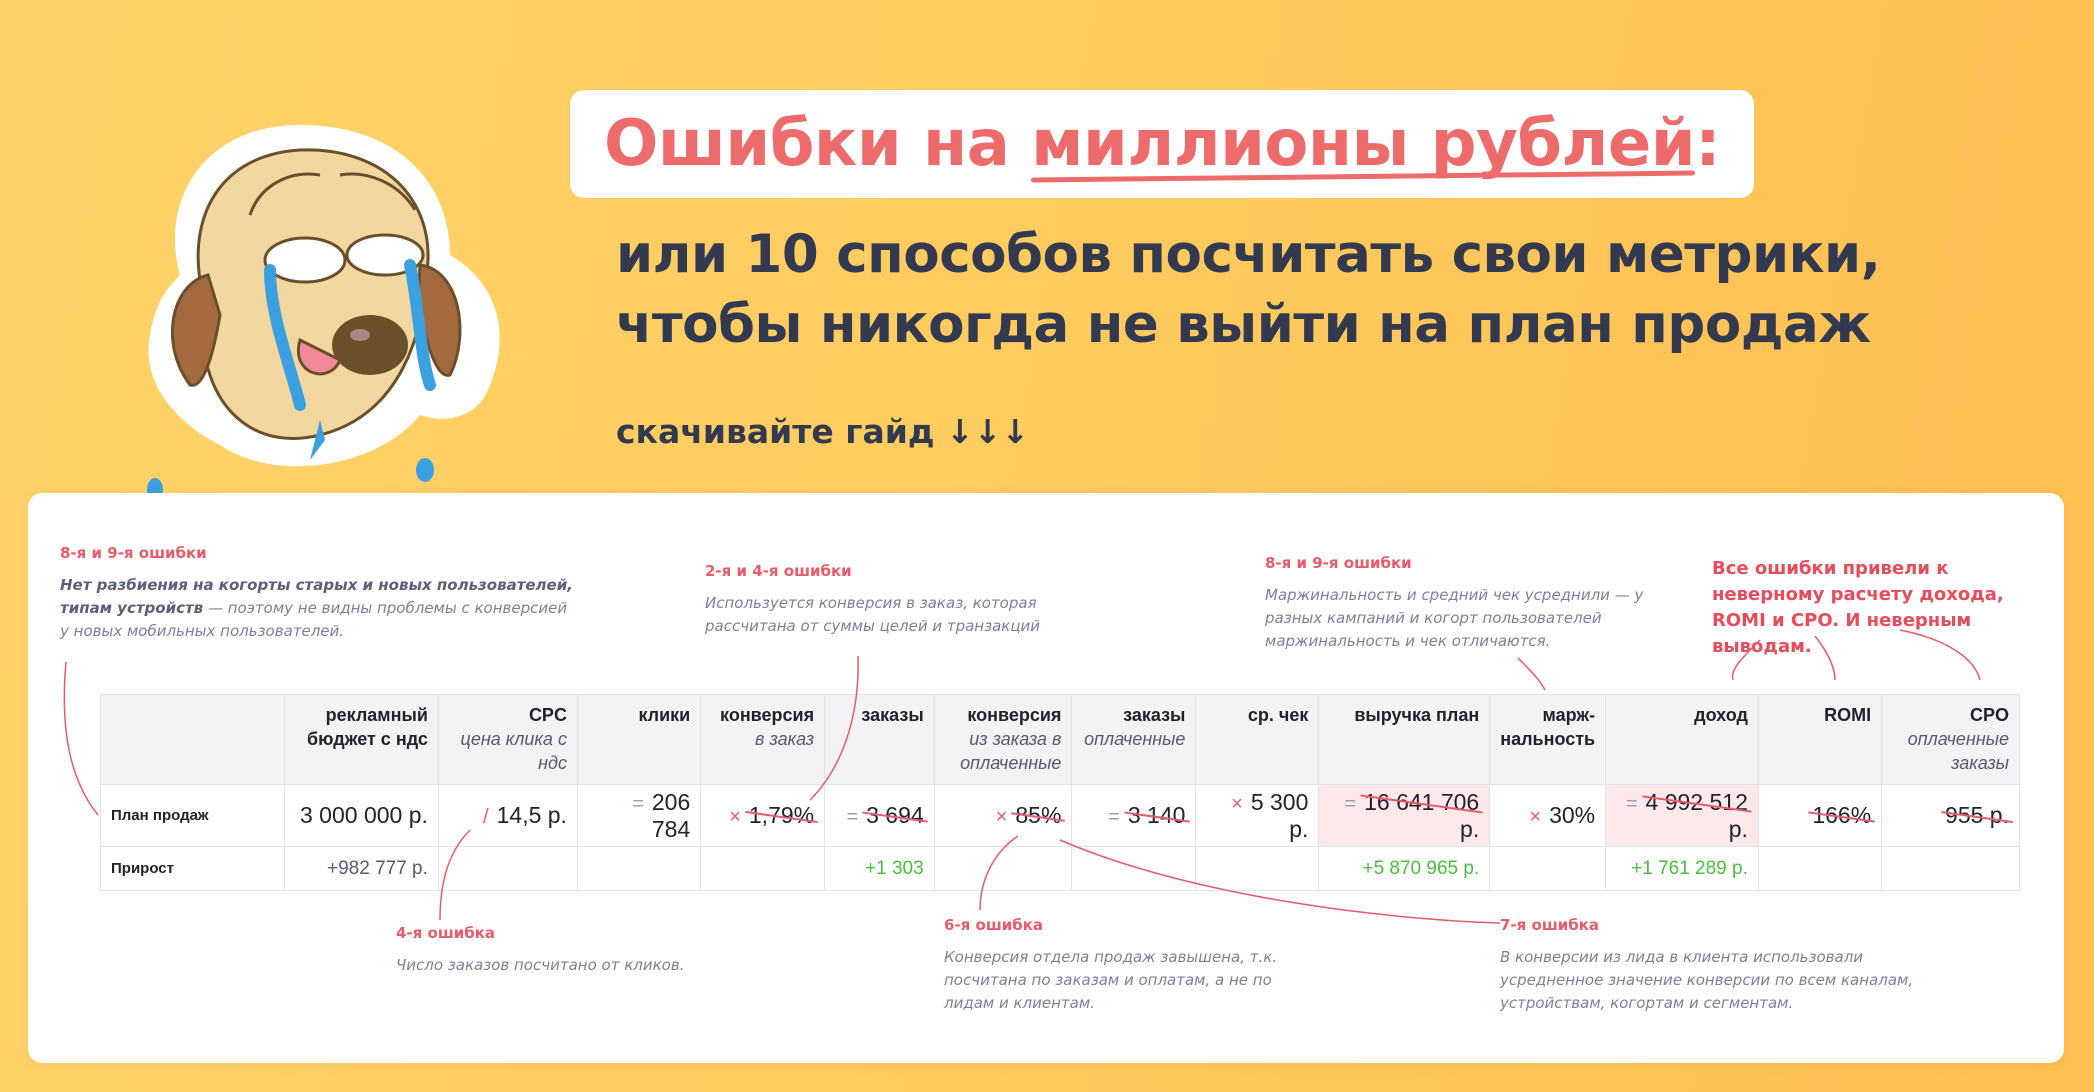  I want to click on page-title: Ошибки на миллионы рублей:, so click(1162, 144).